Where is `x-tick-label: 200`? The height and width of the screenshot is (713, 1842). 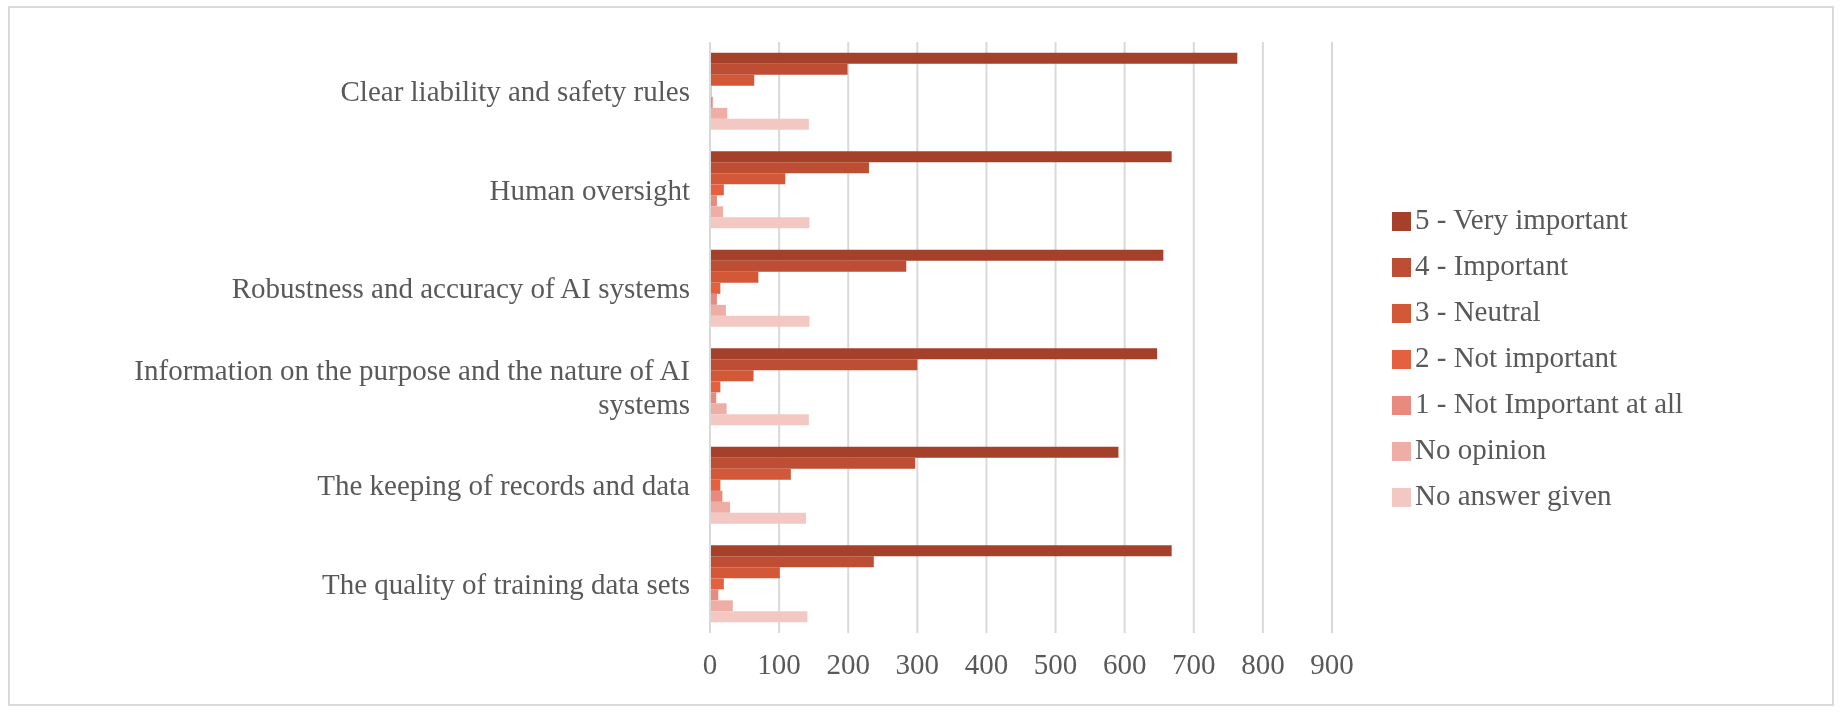
x-tick-label: 200 is located at coordinates (848, 663).